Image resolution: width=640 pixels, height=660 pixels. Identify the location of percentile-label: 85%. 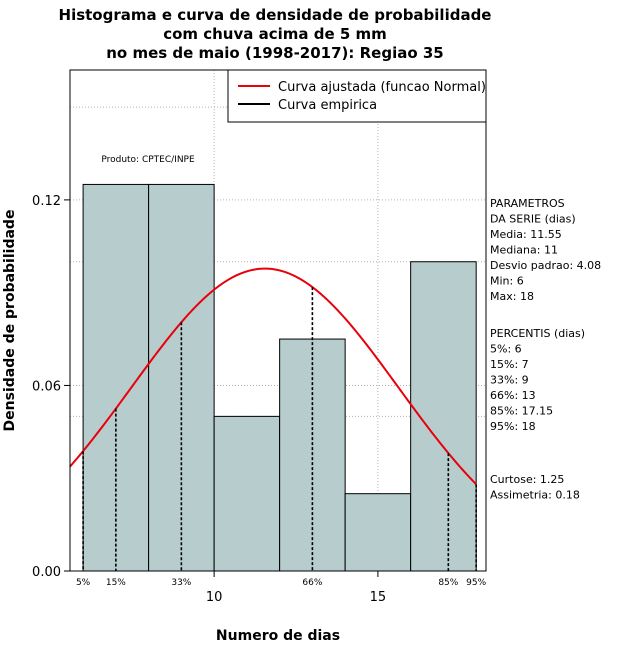
(448, 583).